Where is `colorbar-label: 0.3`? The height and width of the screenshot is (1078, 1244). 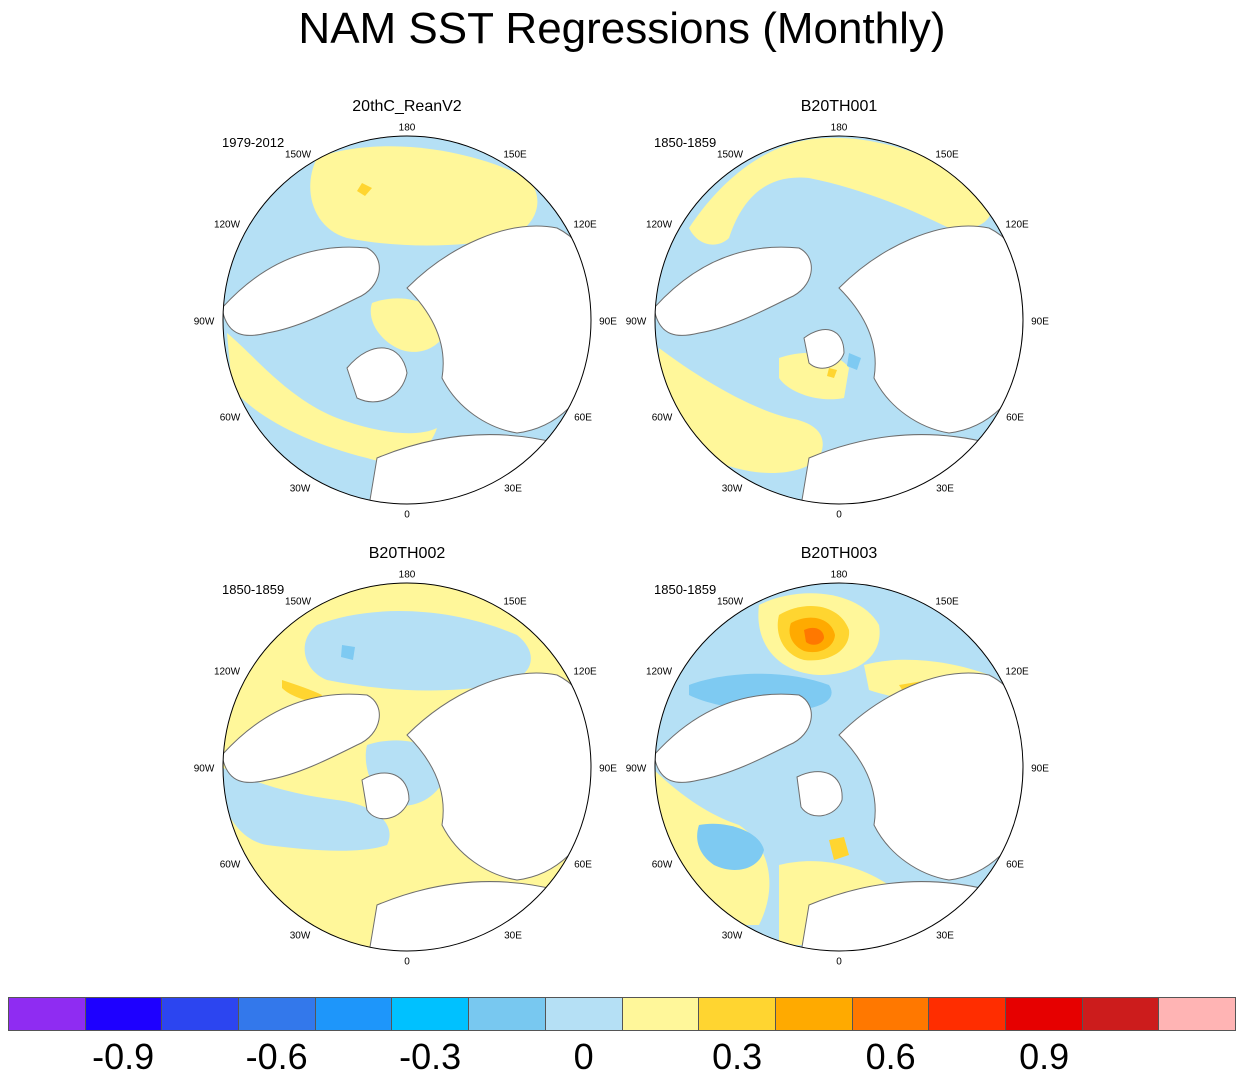 colorbar-label: 0.3 is located at coordinates (737, 1056).